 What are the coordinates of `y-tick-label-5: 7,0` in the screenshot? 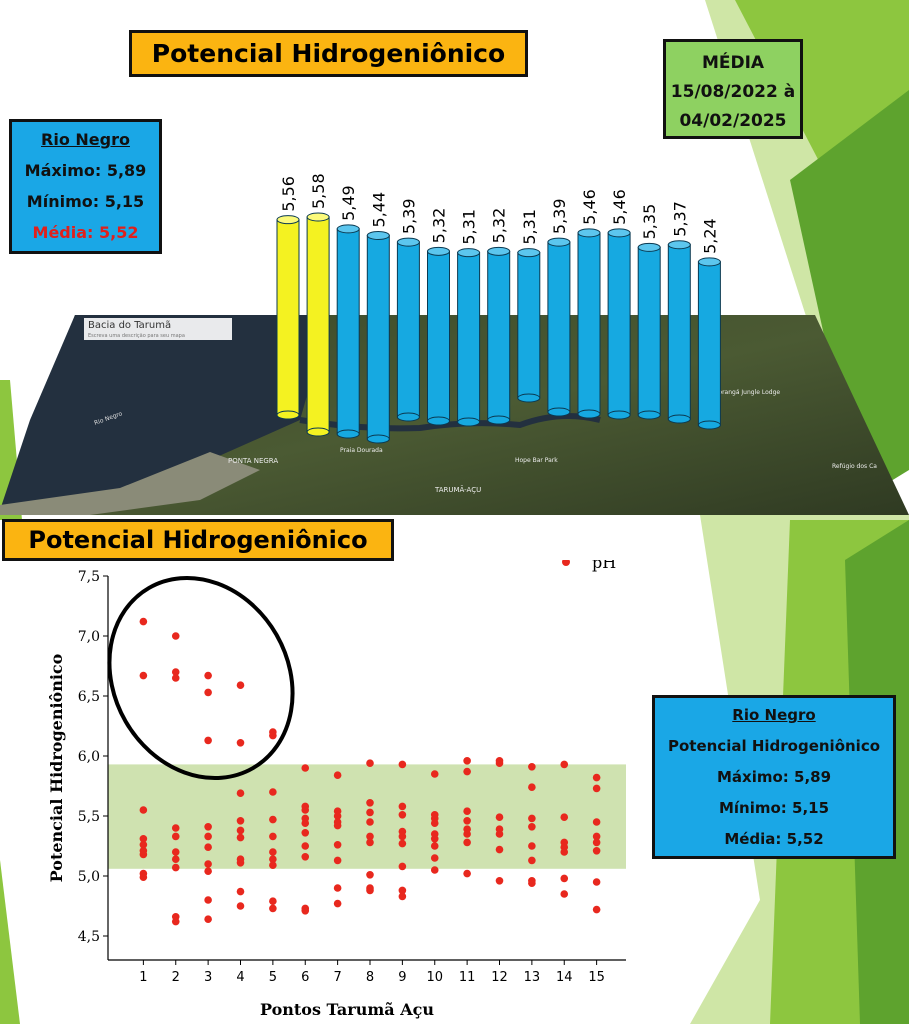 It's located at (89, 637).